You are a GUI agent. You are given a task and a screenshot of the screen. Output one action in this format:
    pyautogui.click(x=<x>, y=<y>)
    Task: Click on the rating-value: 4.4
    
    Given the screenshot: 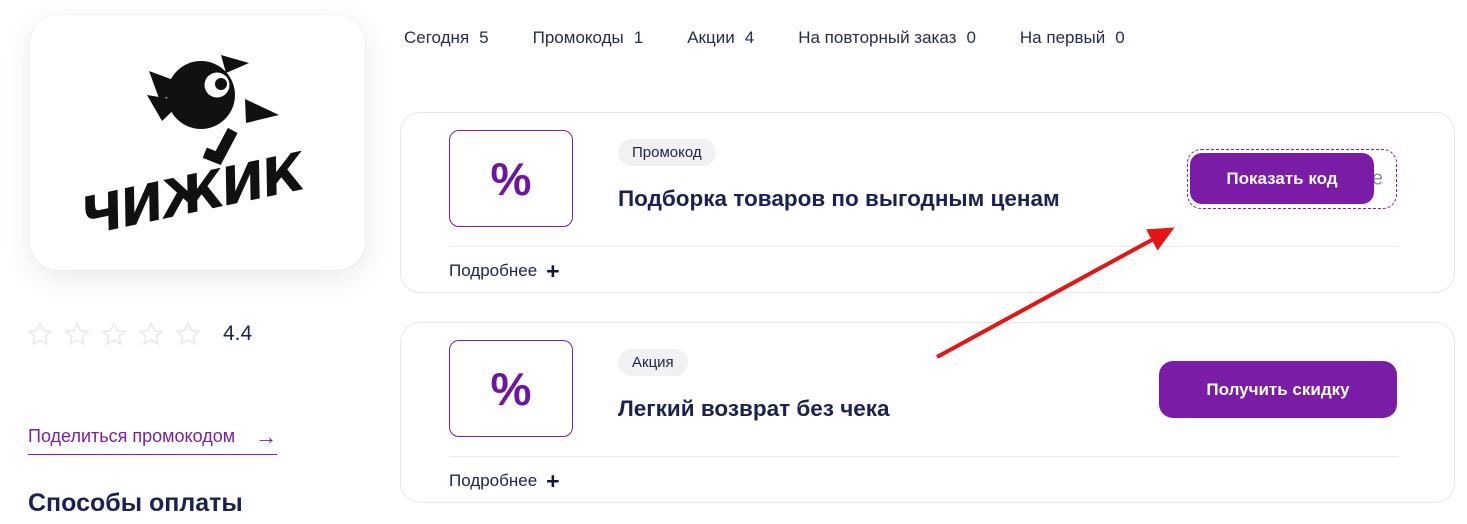 What is the action you would take?
    pyautogui.click(x=238, y=333)
    